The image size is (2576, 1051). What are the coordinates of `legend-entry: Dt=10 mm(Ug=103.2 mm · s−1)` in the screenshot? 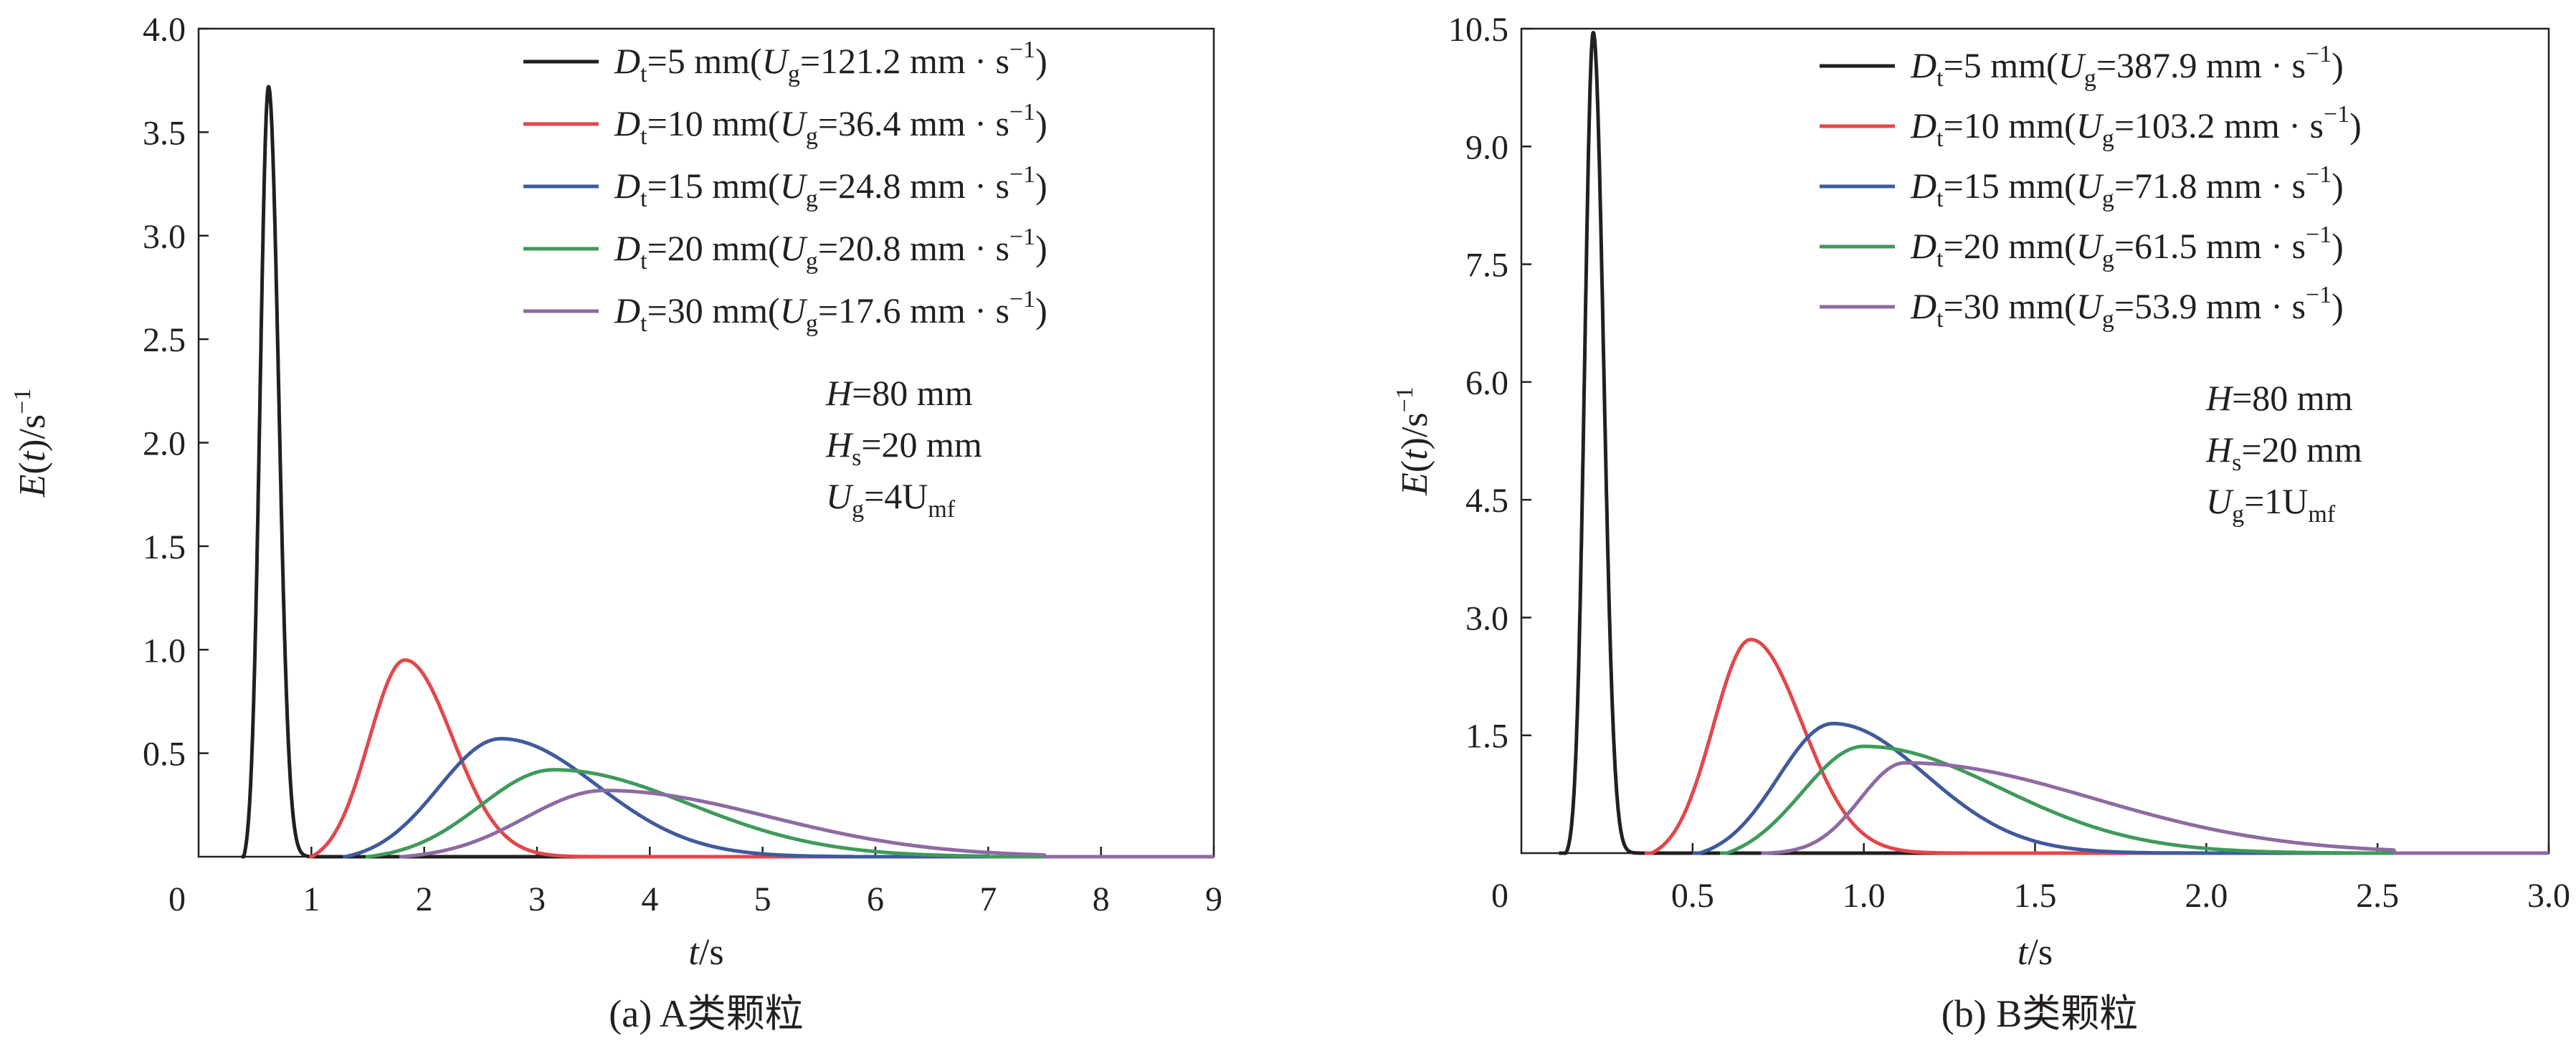 It's located at (2136, 126).